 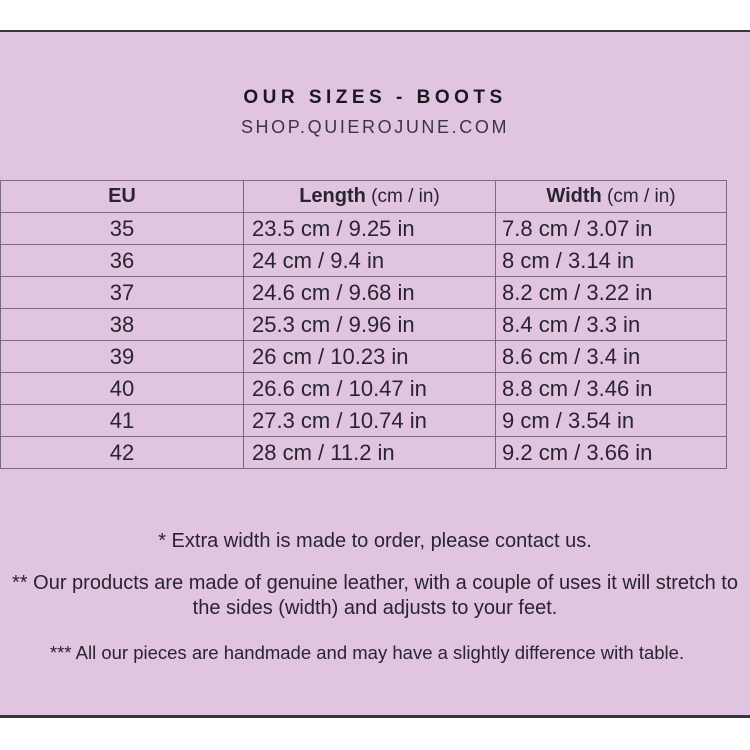 What do you see at coordinates (369, 388) in the screenshot?
I see `length-cell: 26.6 cm / 10.47 in` at bounding box center [369, 388].